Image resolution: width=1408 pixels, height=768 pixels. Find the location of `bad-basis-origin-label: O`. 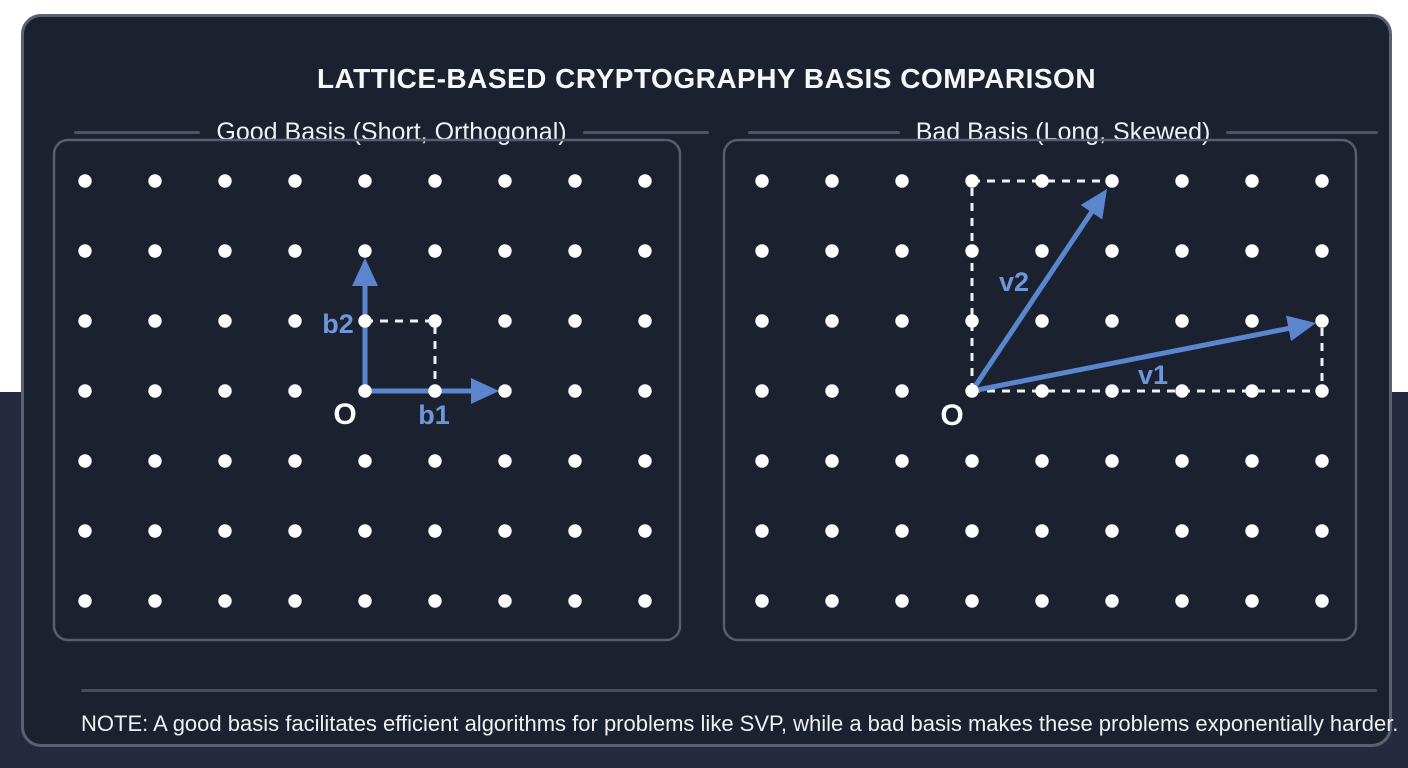

bad-basis-origin-label: O is located at coordinates (951, 415).